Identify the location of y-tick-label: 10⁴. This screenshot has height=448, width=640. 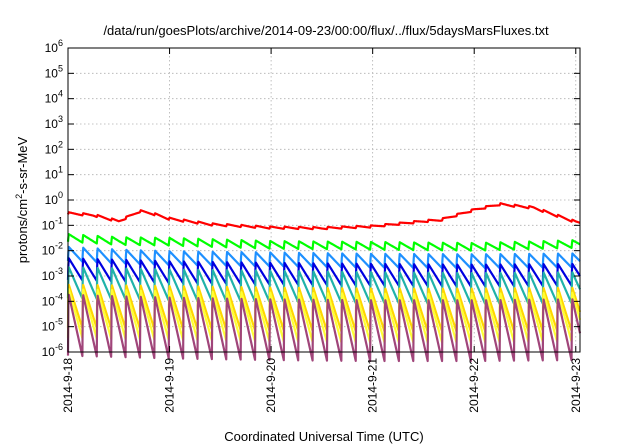
(54, 97).